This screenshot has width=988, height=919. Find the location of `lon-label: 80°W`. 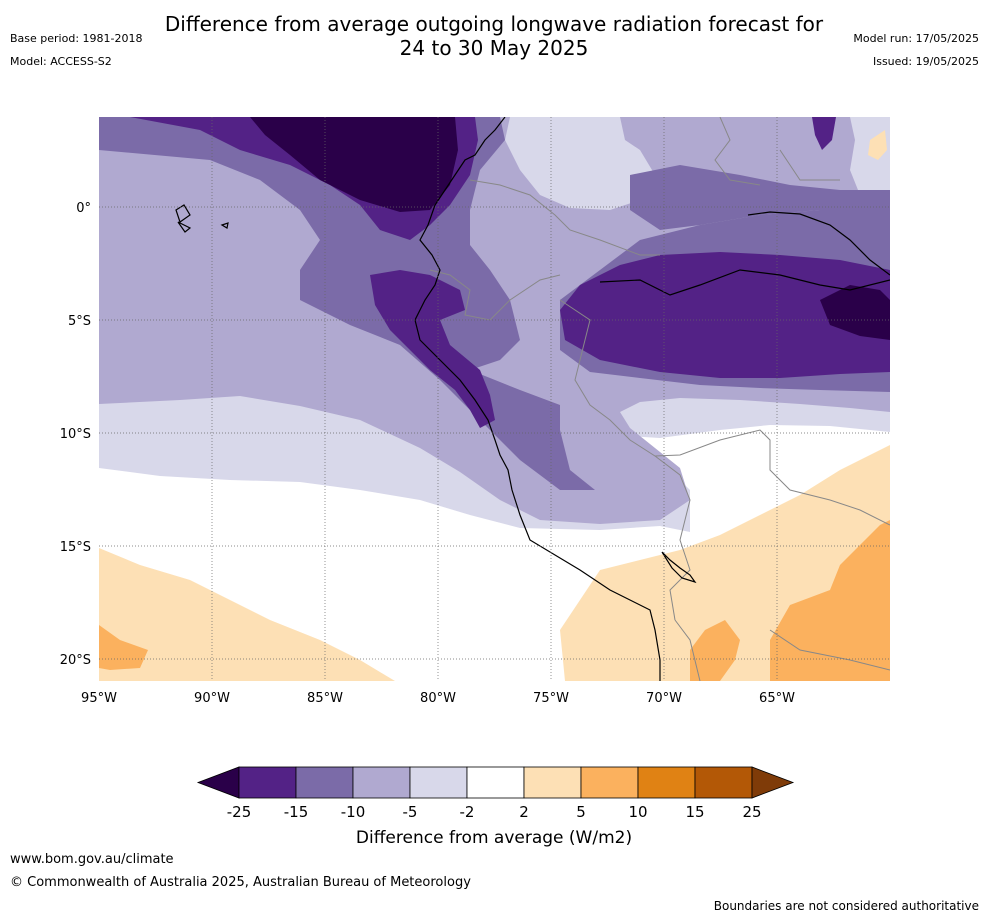

lon-label: 80°W is located at coordinates (438, 698).